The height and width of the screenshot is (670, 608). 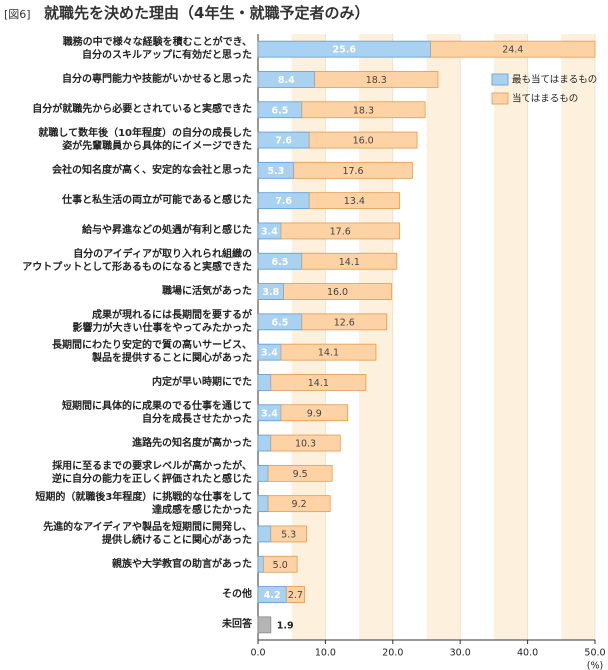 I want to click on y-tick-label: 給与や昇進などの処遇が有利と感じた, so click(x=167, y=231).